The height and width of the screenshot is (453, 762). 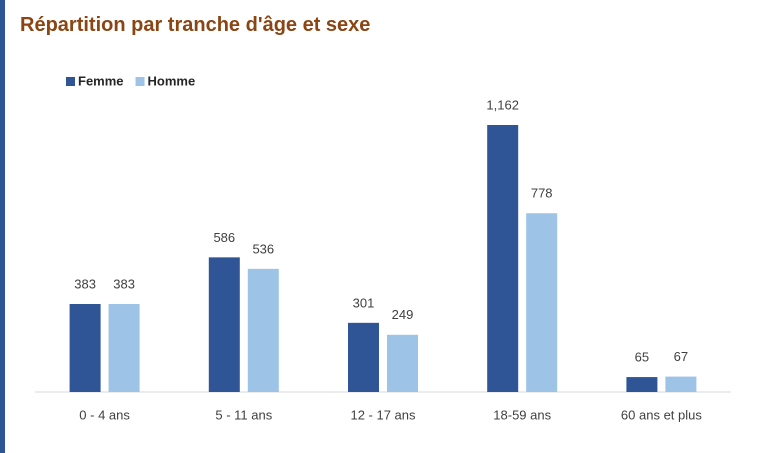 What do you see at coordinates (224, 237) in the screenshot?
I see `data-label: 586` at bounding box center [224, 237].